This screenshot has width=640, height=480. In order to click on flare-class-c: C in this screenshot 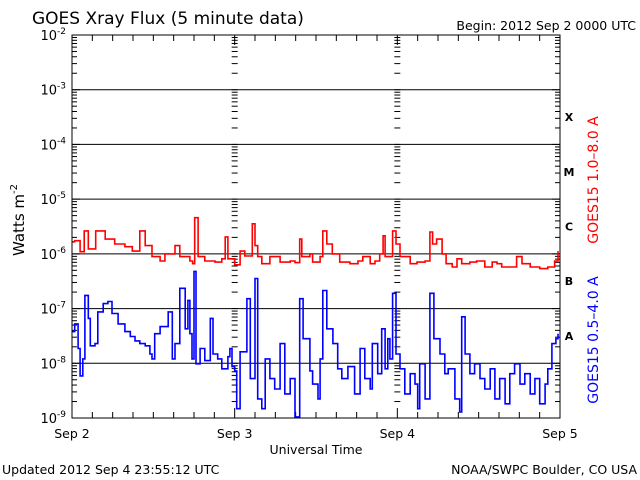, I will do `click(569, 227)`.